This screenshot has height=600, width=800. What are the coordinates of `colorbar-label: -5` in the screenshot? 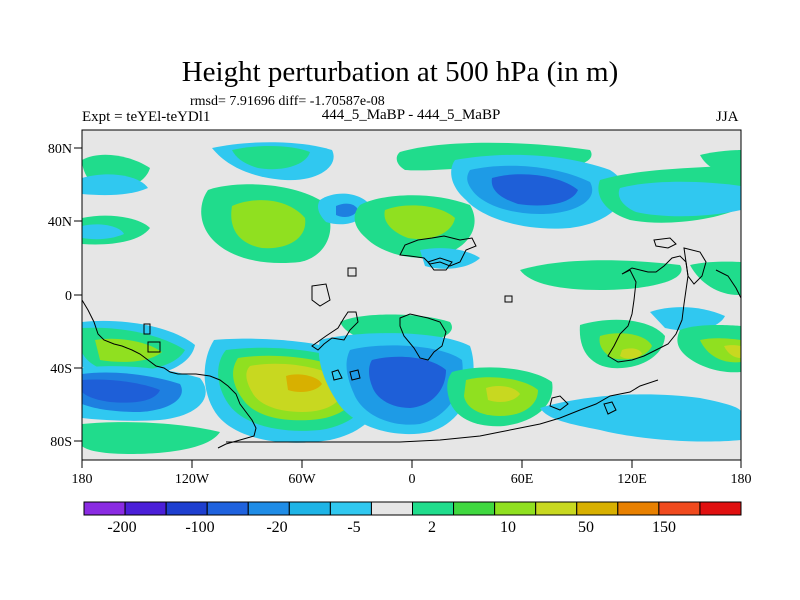 It's located at (353, 527).